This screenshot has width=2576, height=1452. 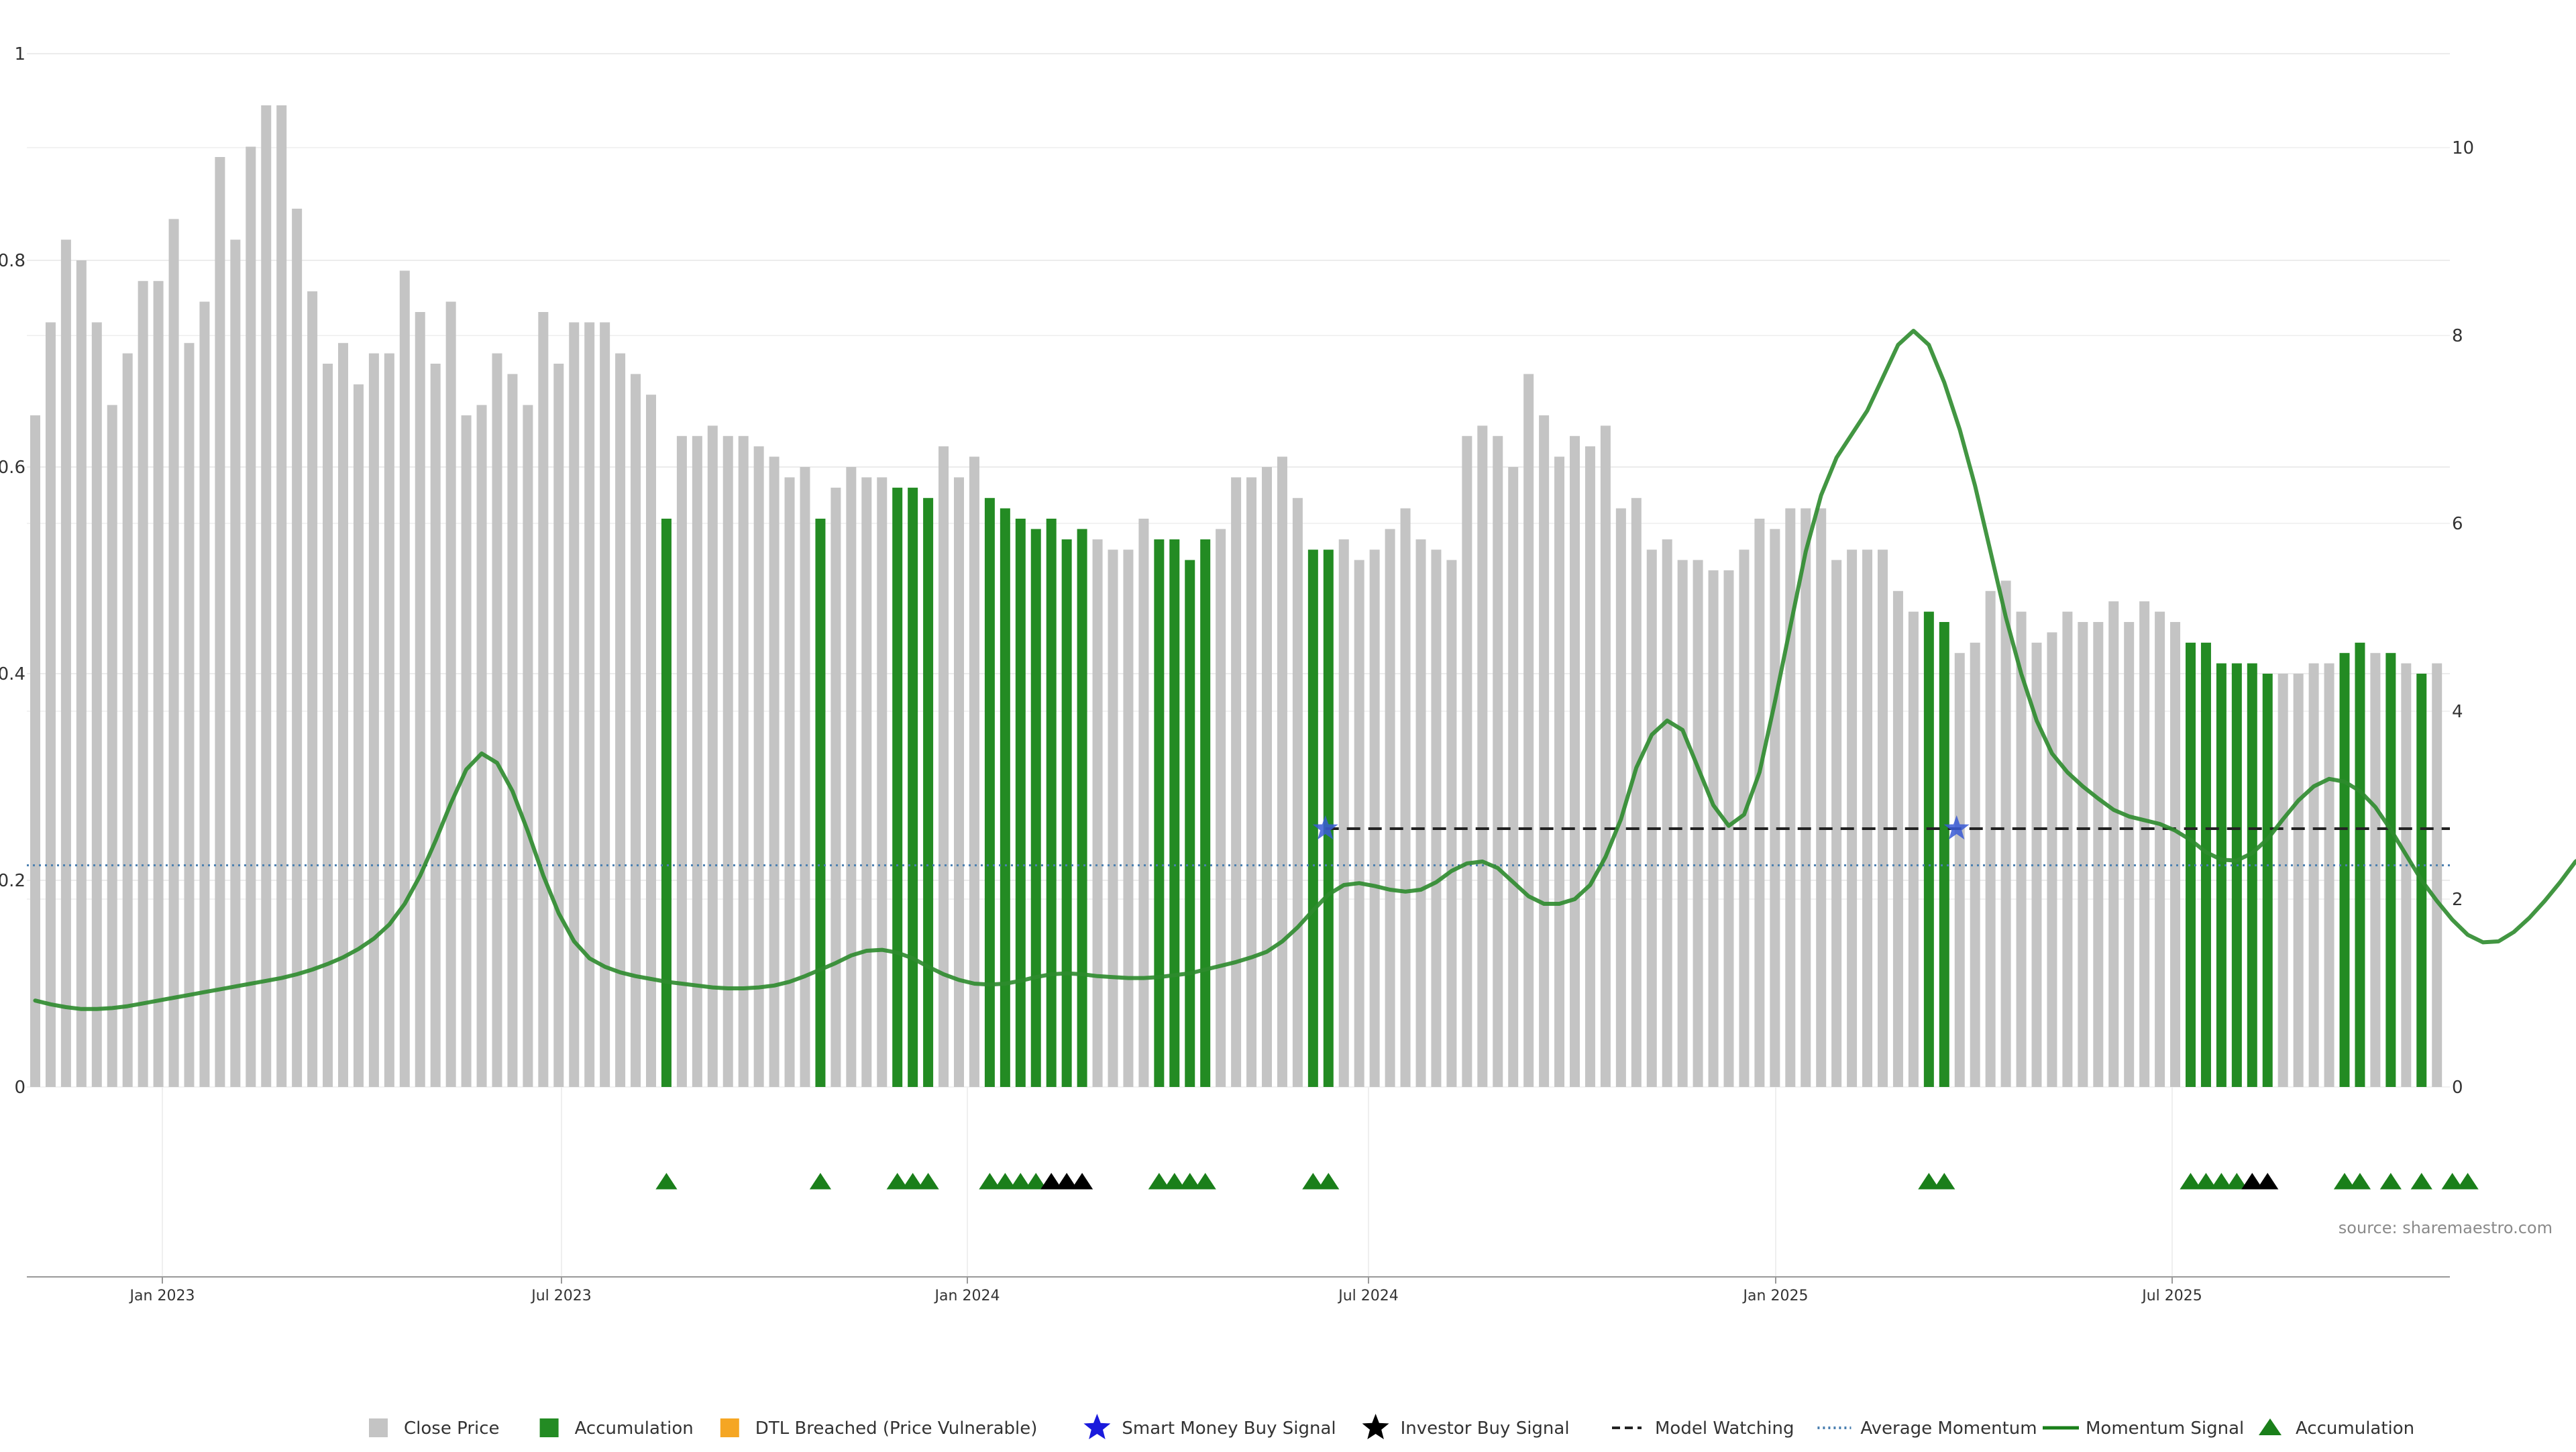 What do you see at coordinates (19, 1088) in the screenshot?
I see `y-left-tick-label: 0` at bounding box center [19, 1088].